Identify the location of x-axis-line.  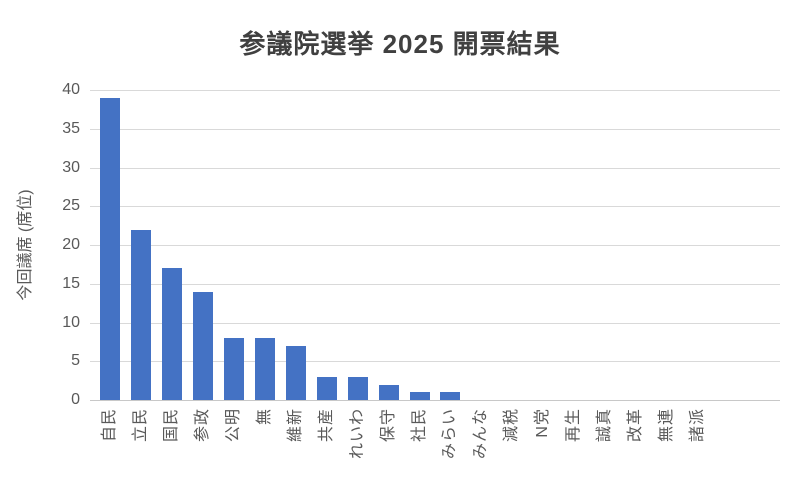
(435, 400).